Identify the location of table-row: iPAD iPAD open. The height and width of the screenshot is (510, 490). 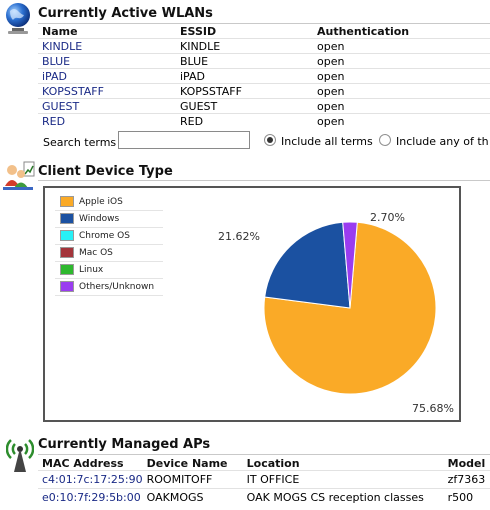
(264, 76).